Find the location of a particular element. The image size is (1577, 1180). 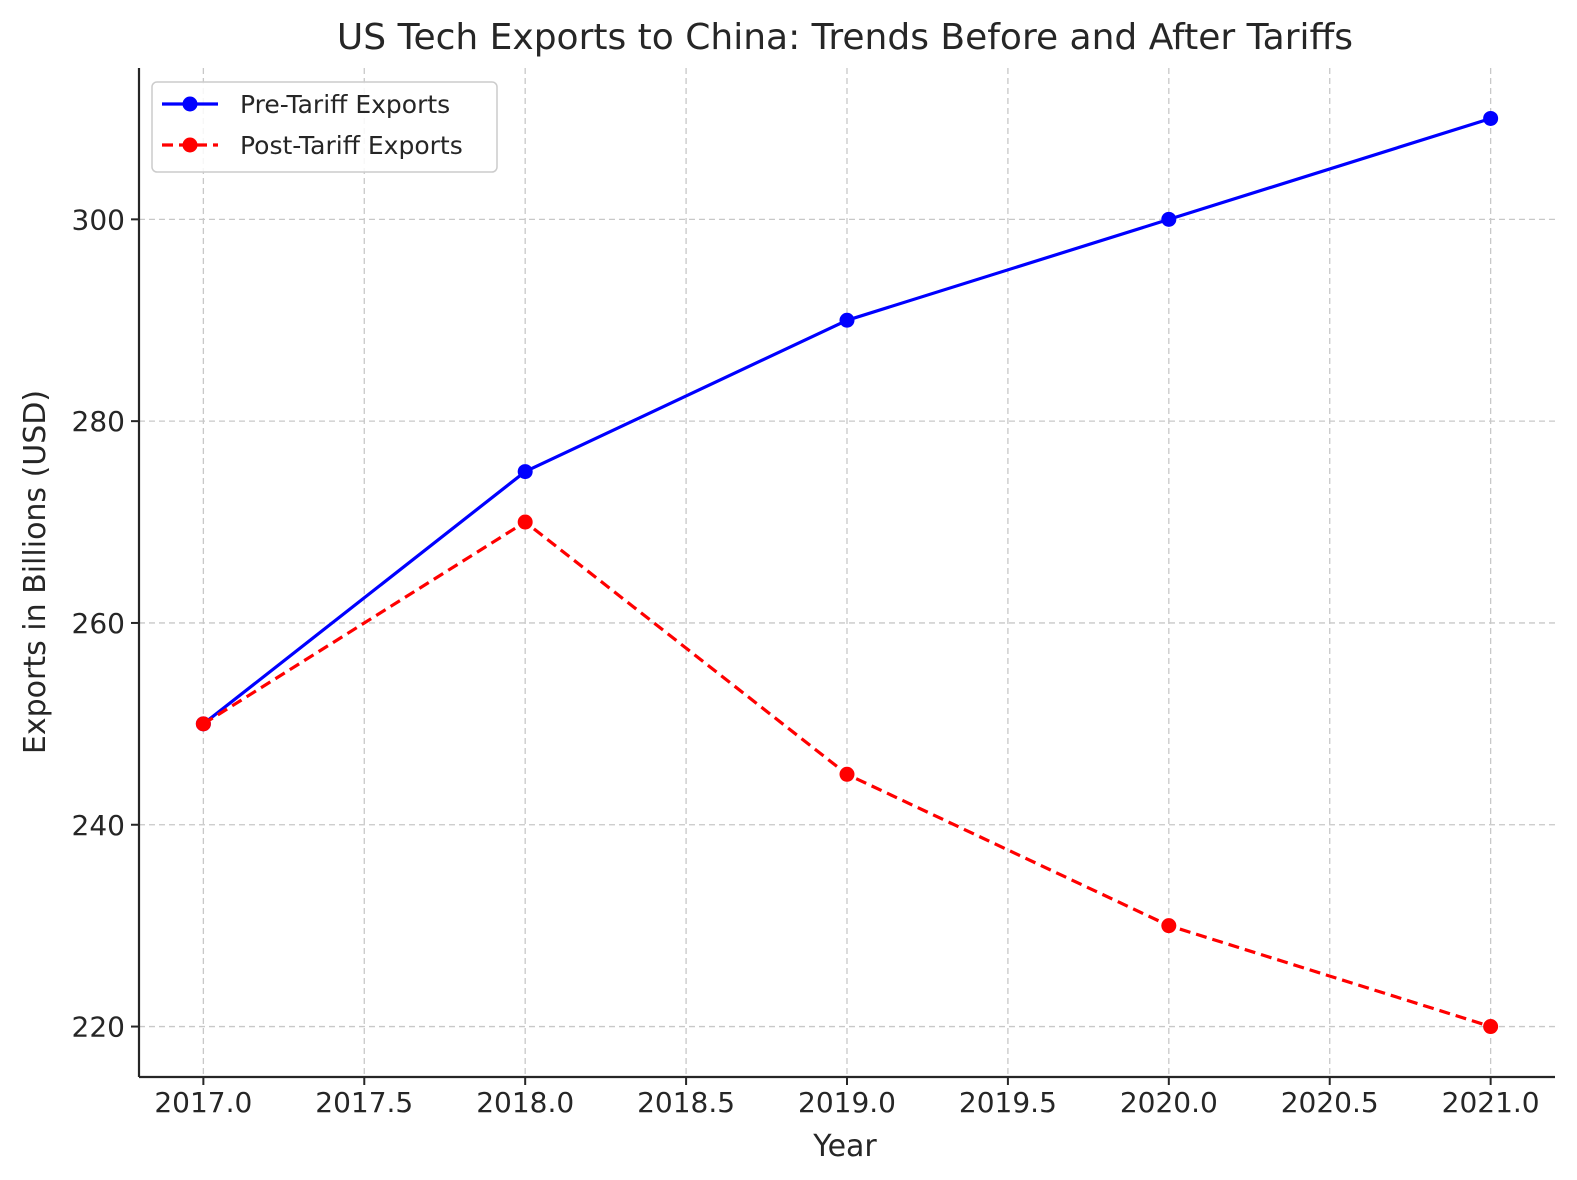

x-axis-label: Year is located at coordinates (844, 1146).